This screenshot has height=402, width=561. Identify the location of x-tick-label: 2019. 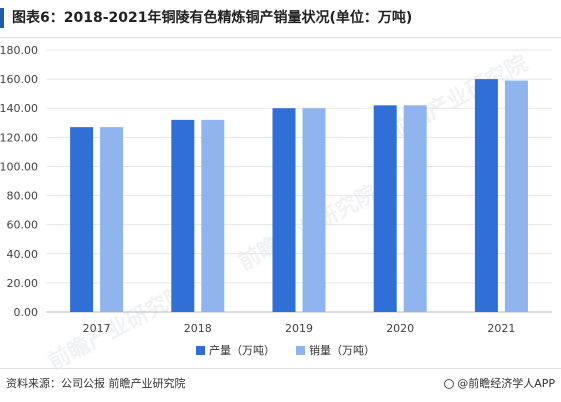
(299, 328).